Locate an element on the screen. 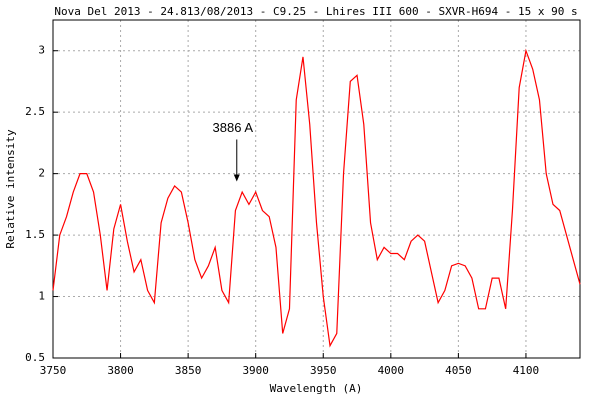 This screenshot has height=404, width=600. y-tick-label: 3 is located at coordinates (41, 50).